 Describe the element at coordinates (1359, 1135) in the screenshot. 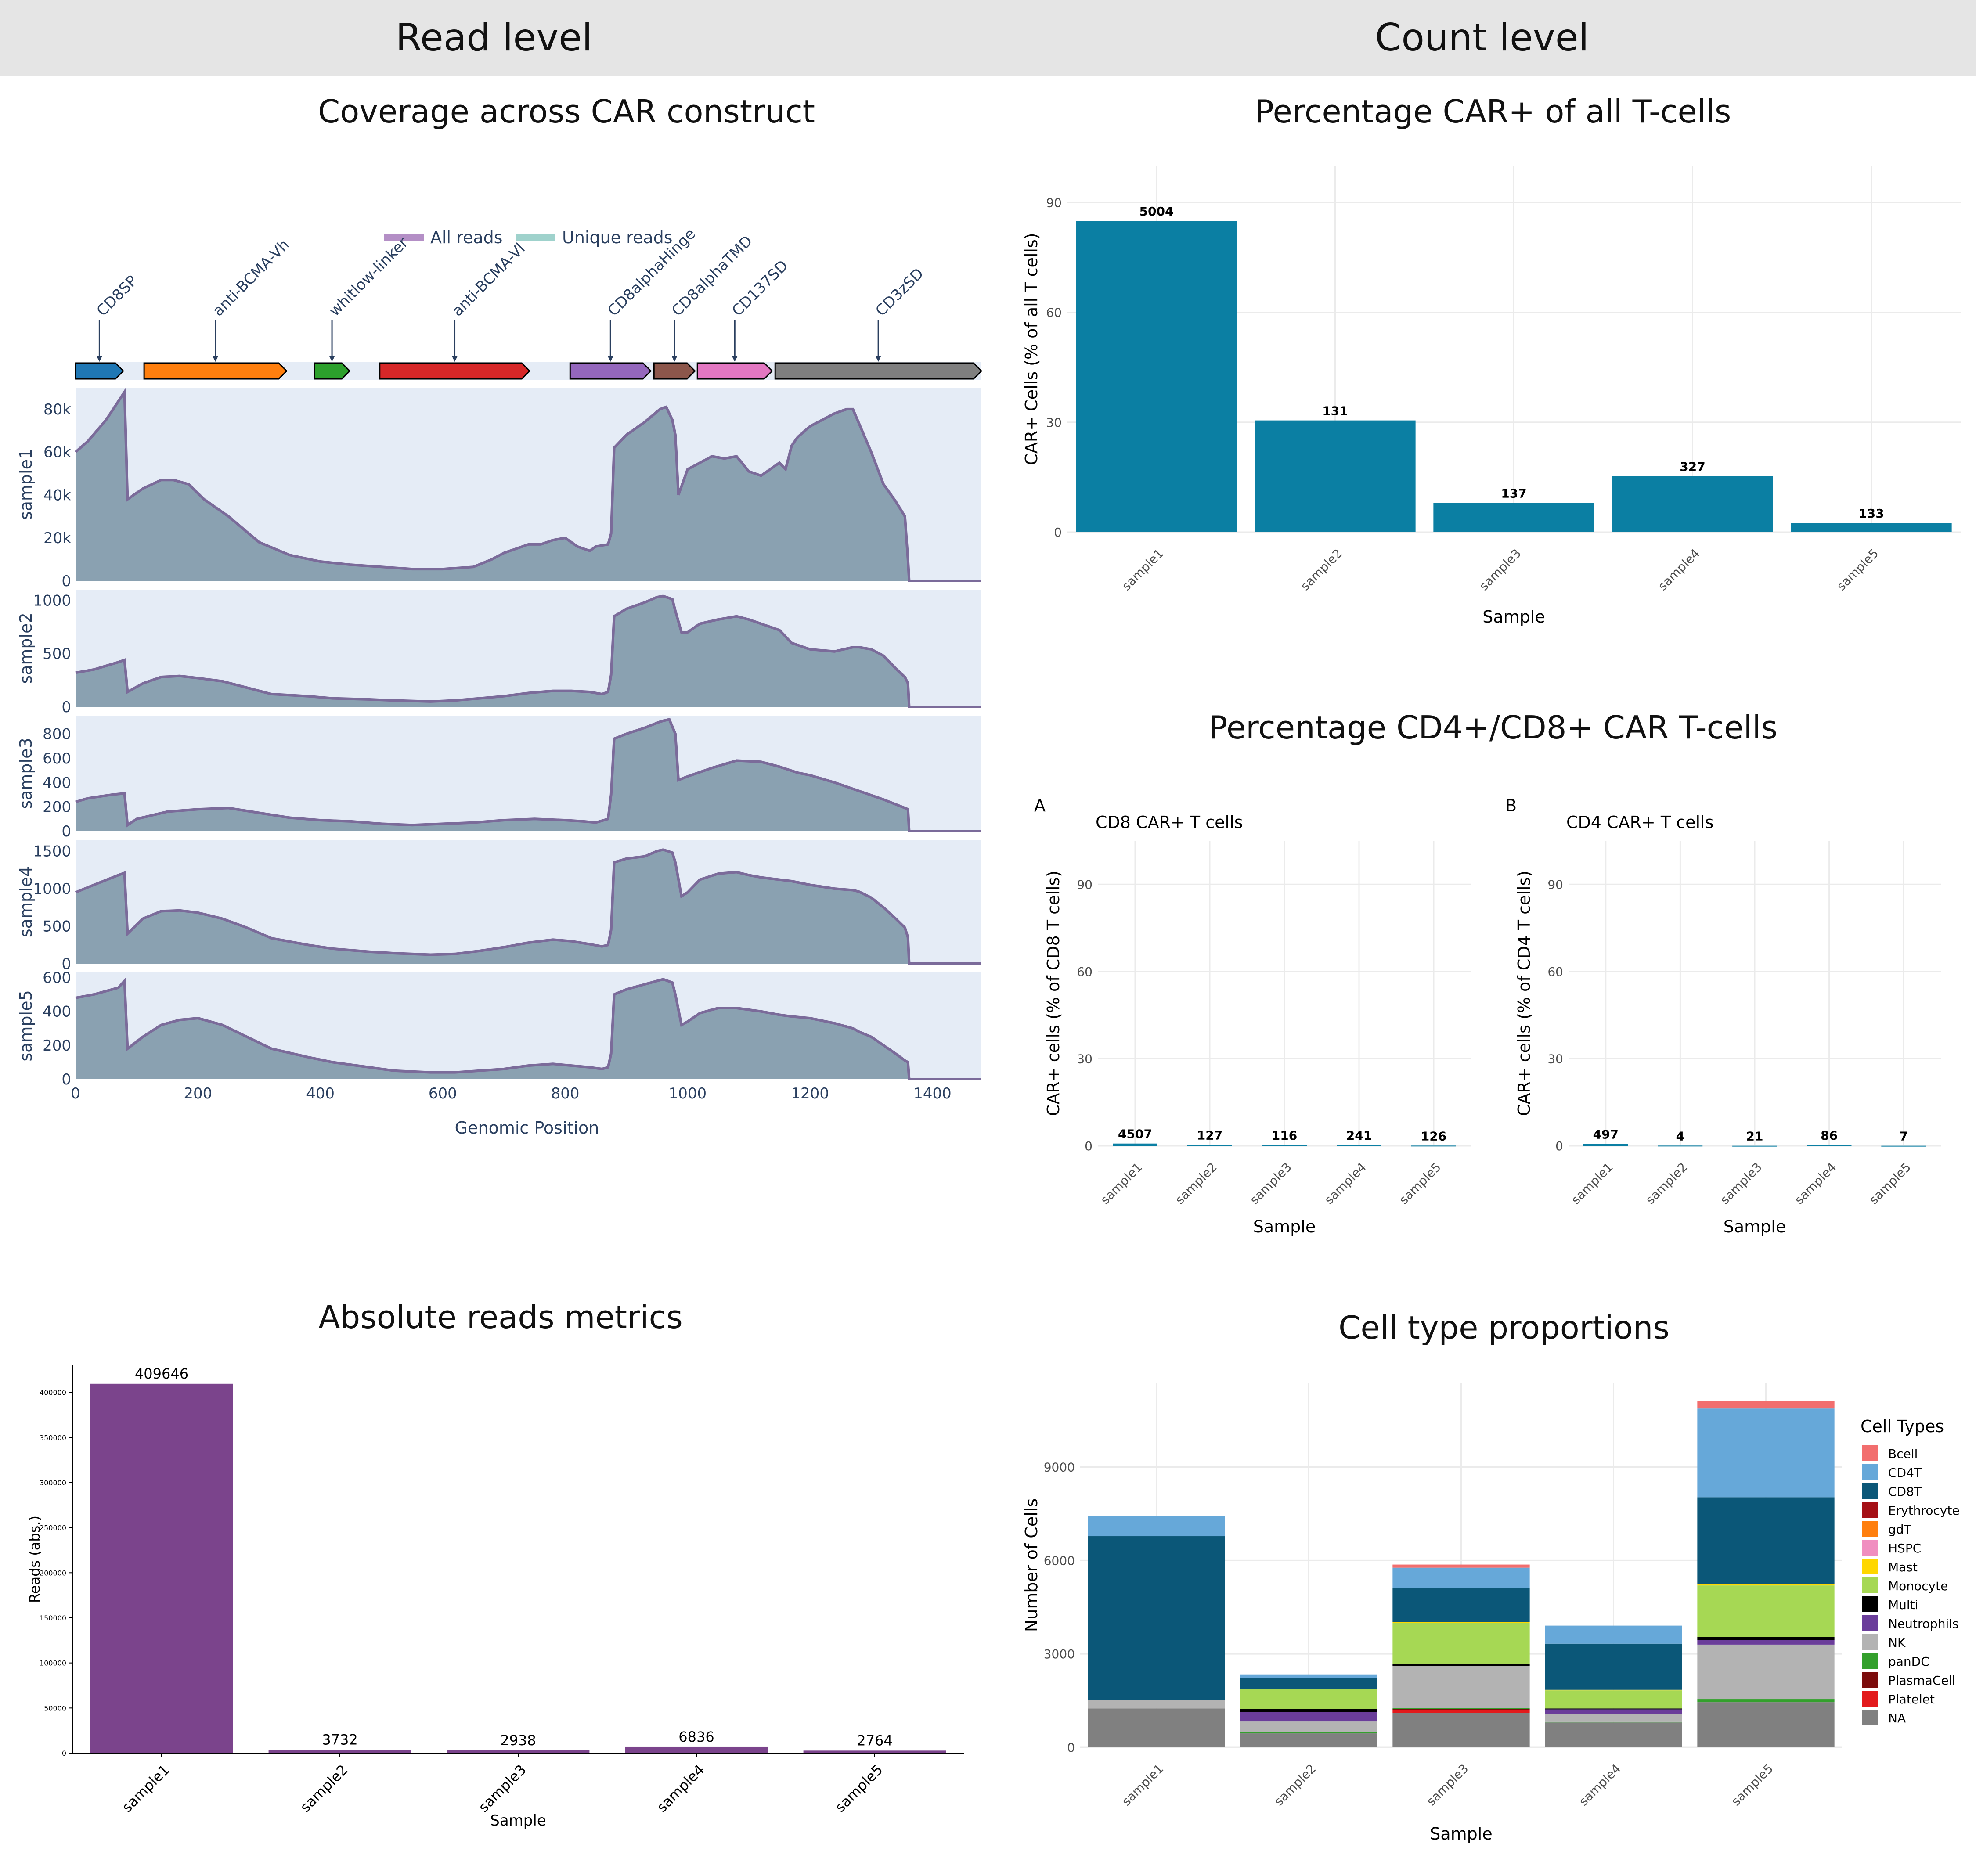

I see `bar-label-cd8-sample4: 241` at that location.